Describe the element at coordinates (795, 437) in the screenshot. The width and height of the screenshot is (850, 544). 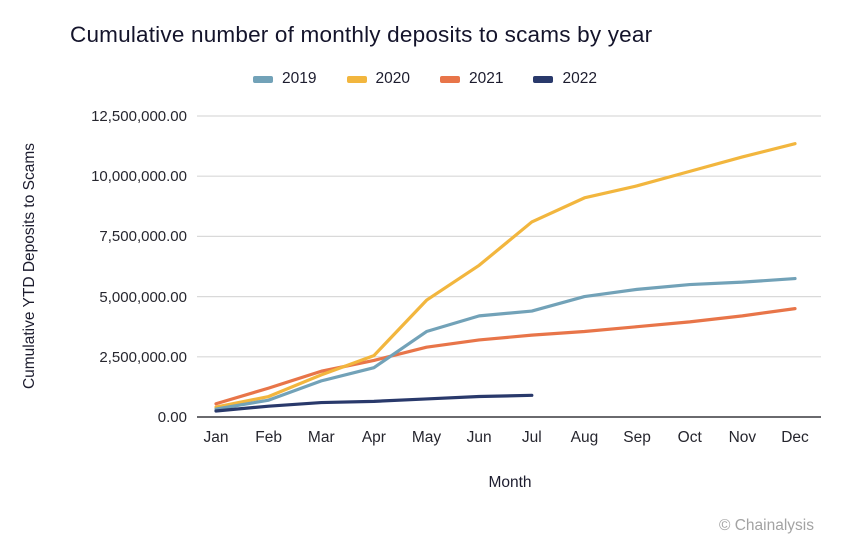
I see `x-tick-label: Dec` at that location.